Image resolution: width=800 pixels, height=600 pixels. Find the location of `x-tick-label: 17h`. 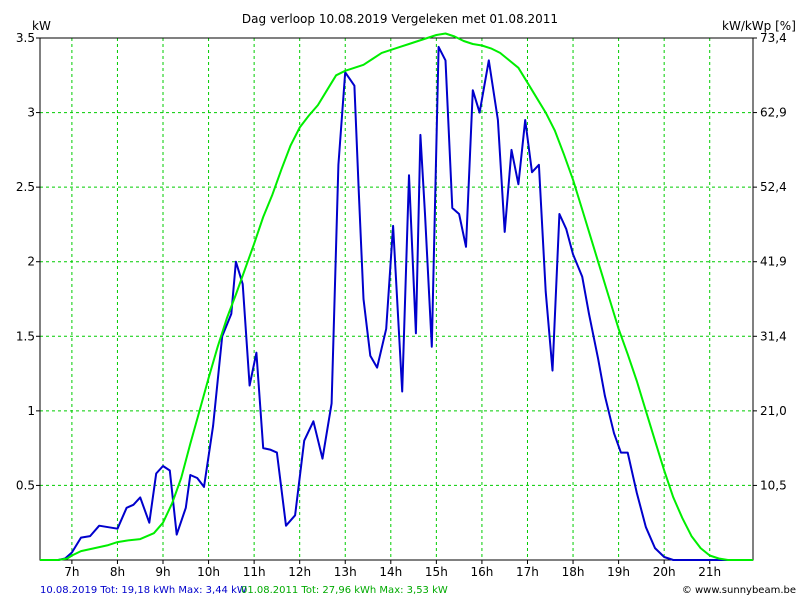

x-tick-label: 17h is located at coordinates (527, 572).